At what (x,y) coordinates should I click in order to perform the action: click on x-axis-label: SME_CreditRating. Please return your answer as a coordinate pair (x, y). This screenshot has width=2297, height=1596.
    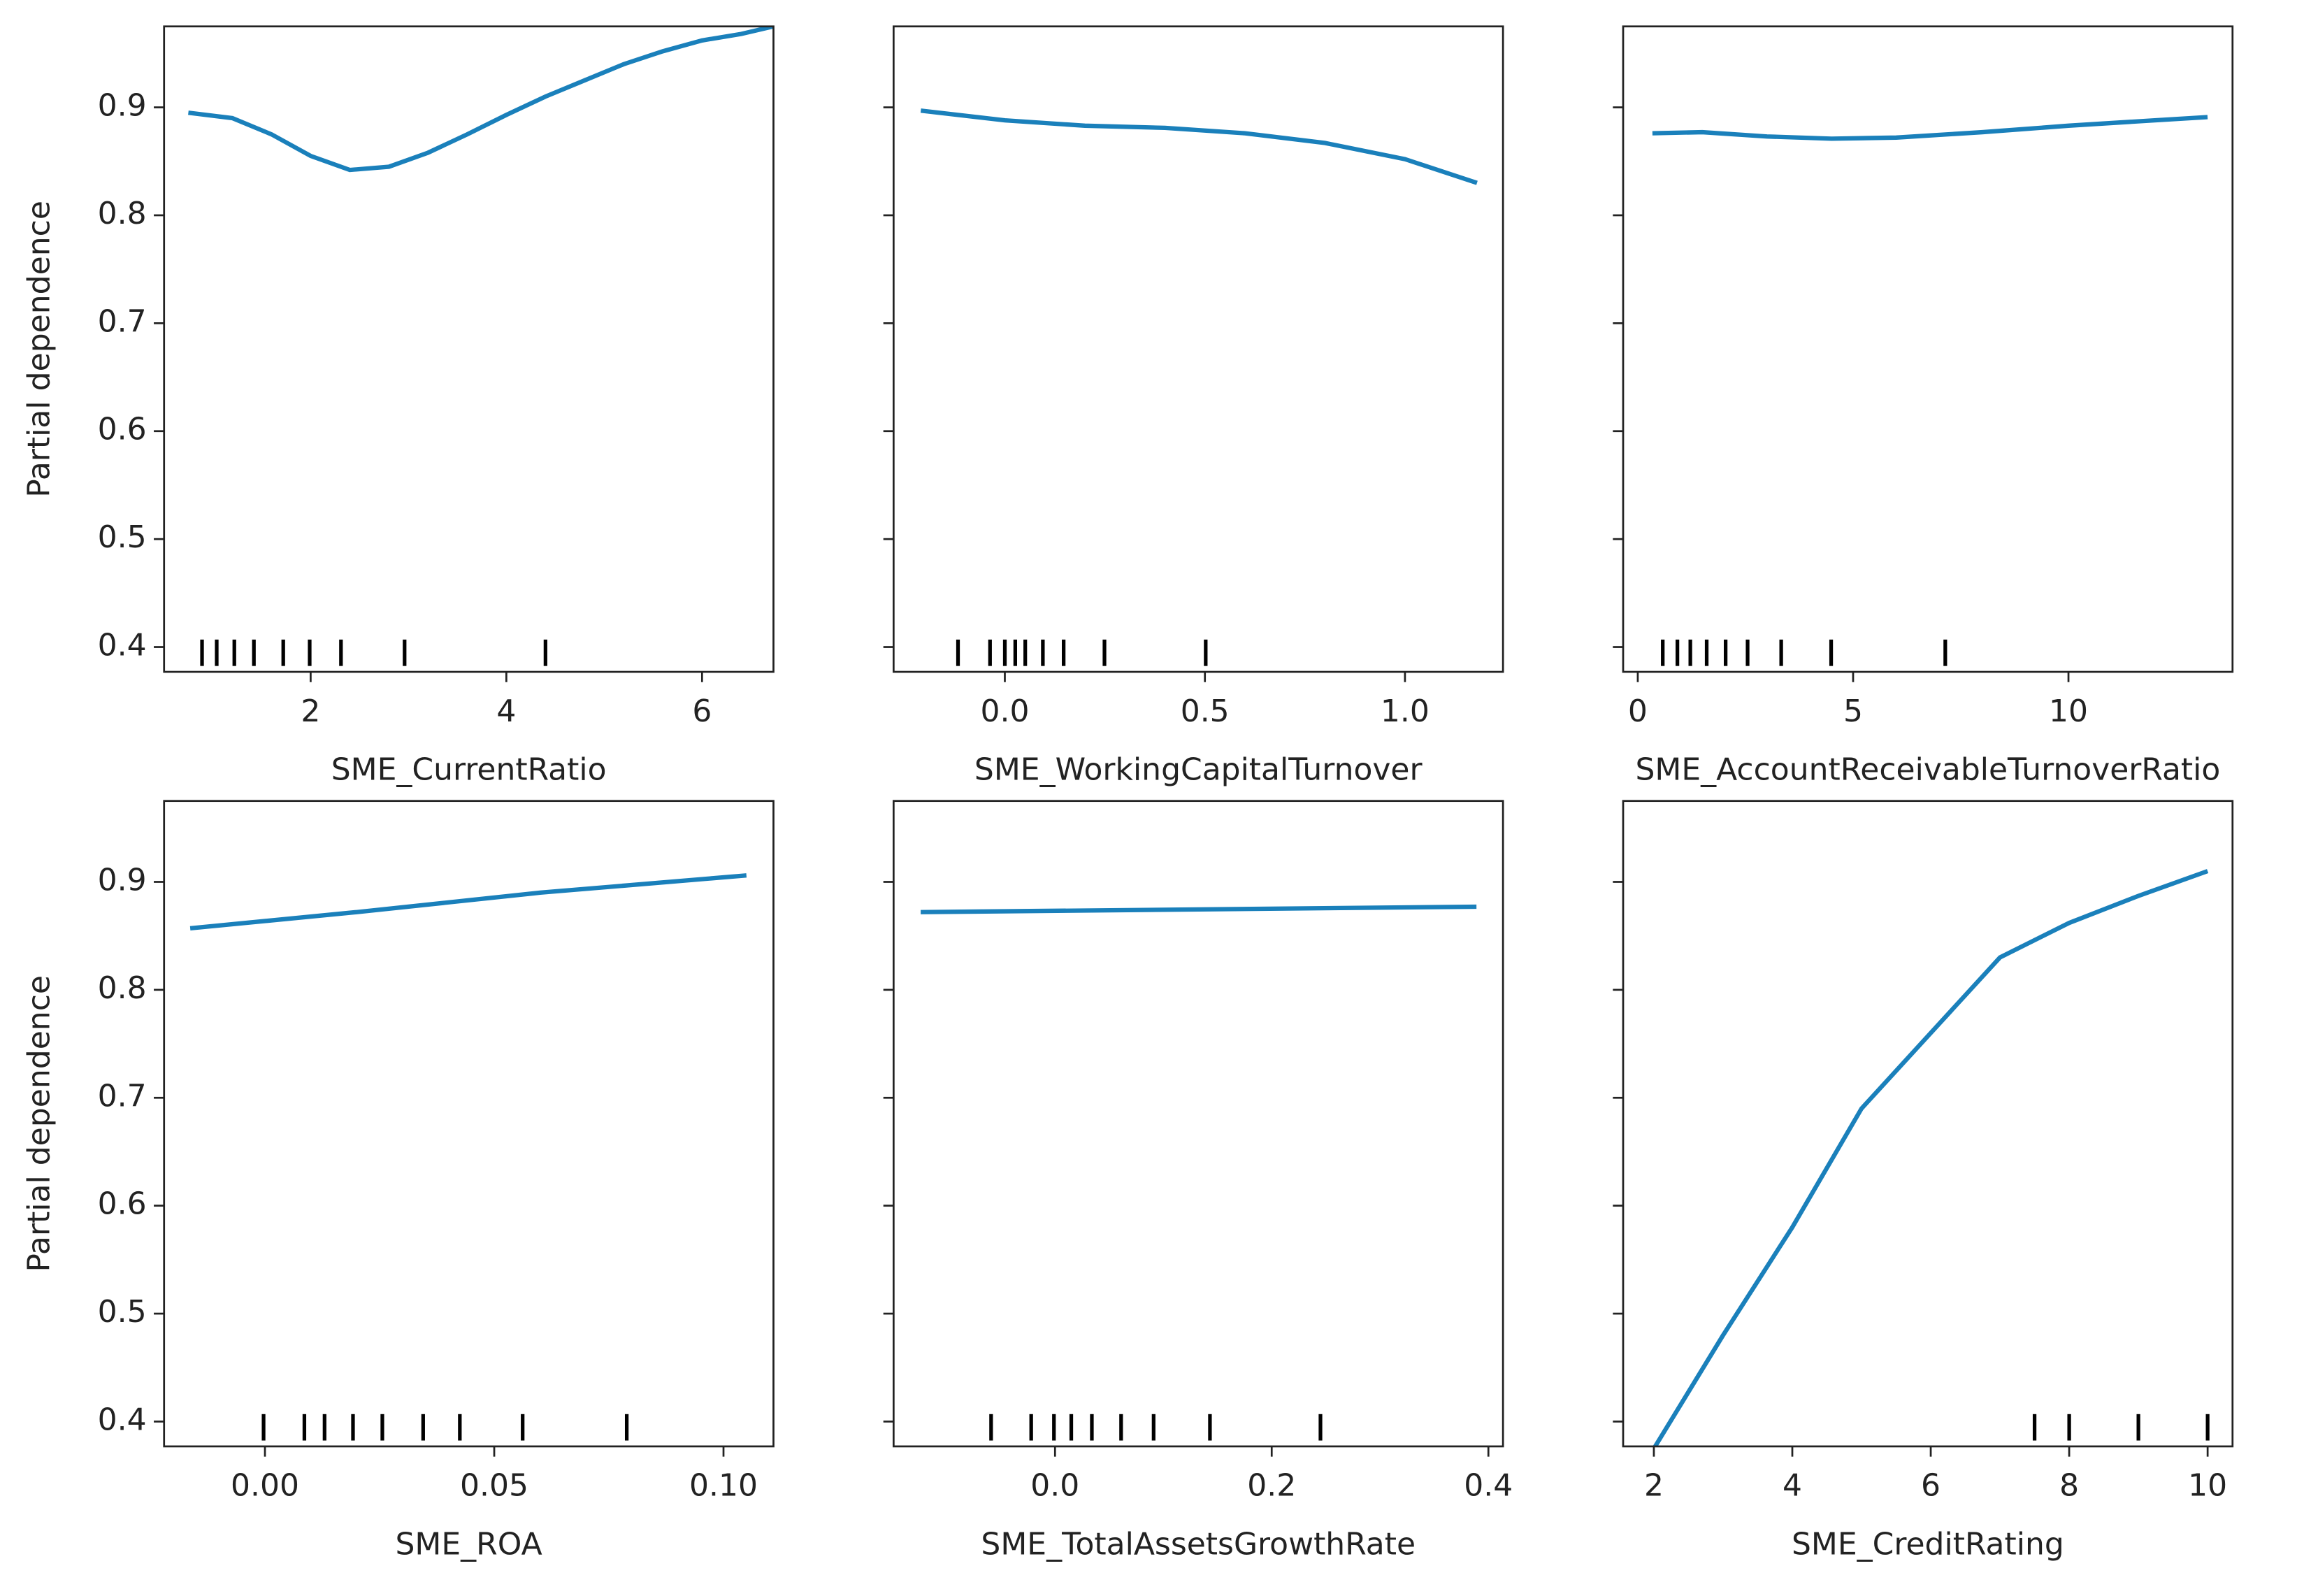
    Looking at the image, I should click on (1928, 1545).